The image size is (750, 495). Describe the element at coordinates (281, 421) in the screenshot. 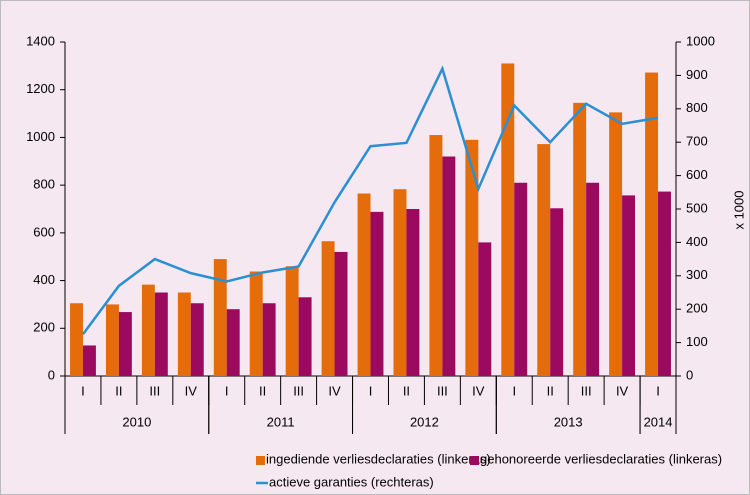

I see `x-group-label: 2011` at that location.